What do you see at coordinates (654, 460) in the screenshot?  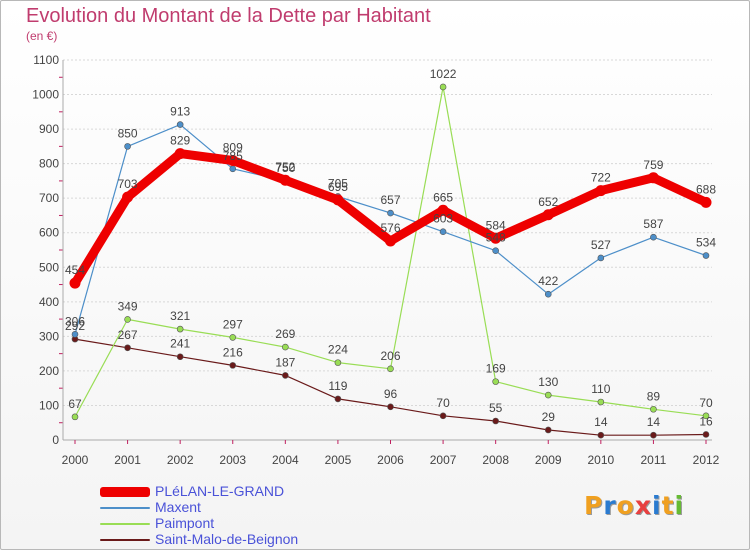 I see `x-tick-label: 2011` at bounding box center [654, 460].